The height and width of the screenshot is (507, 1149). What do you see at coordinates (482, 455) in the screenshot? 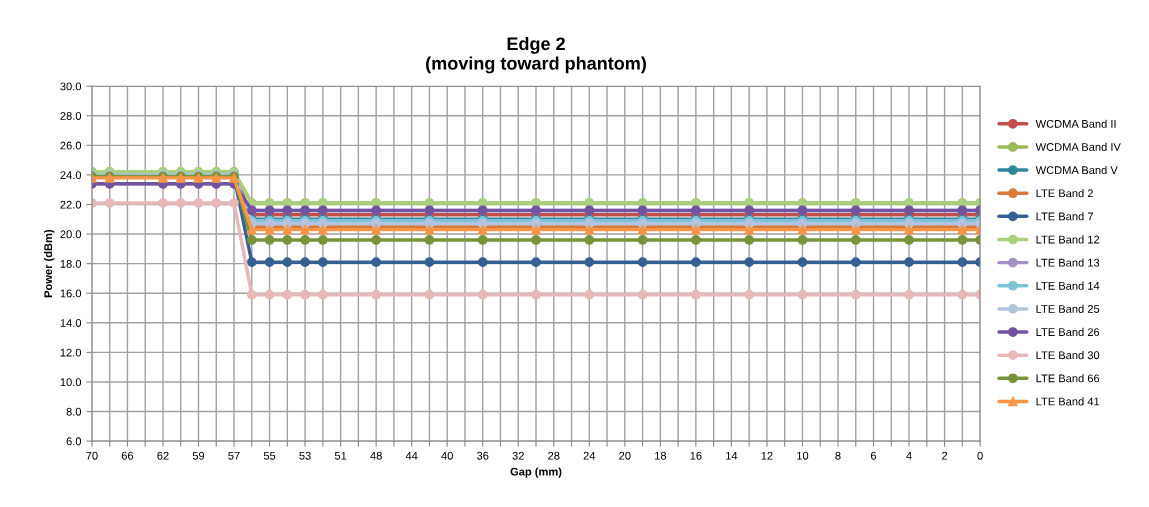
I see `x-tick-label: 36` at bounding box center [482, 455].